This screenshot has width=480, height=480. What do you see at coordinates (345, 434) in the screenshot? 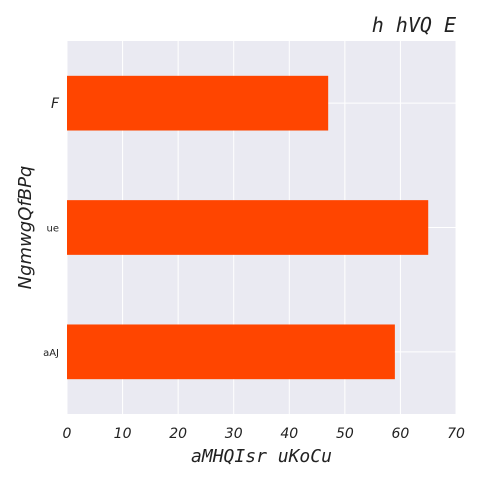
I see `x-tick-label: 50` at bounding box center [345, 434].